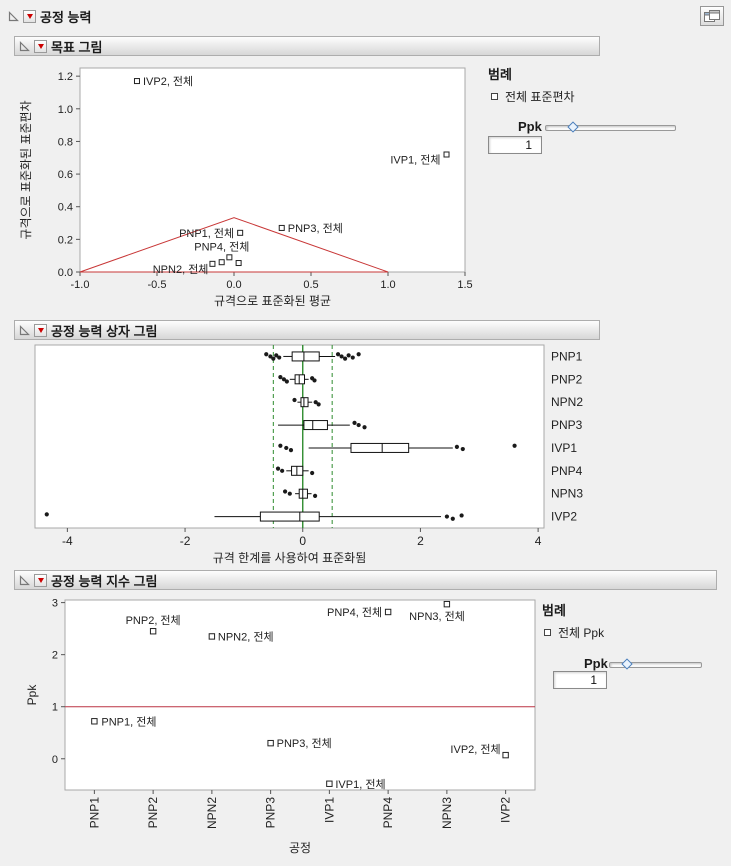 The image size is (731, 866). Describe the element at coordinates (104, 331) in the screenshot. I see `section-title-box-plots: 공정 능력 상자 그림` at that location.